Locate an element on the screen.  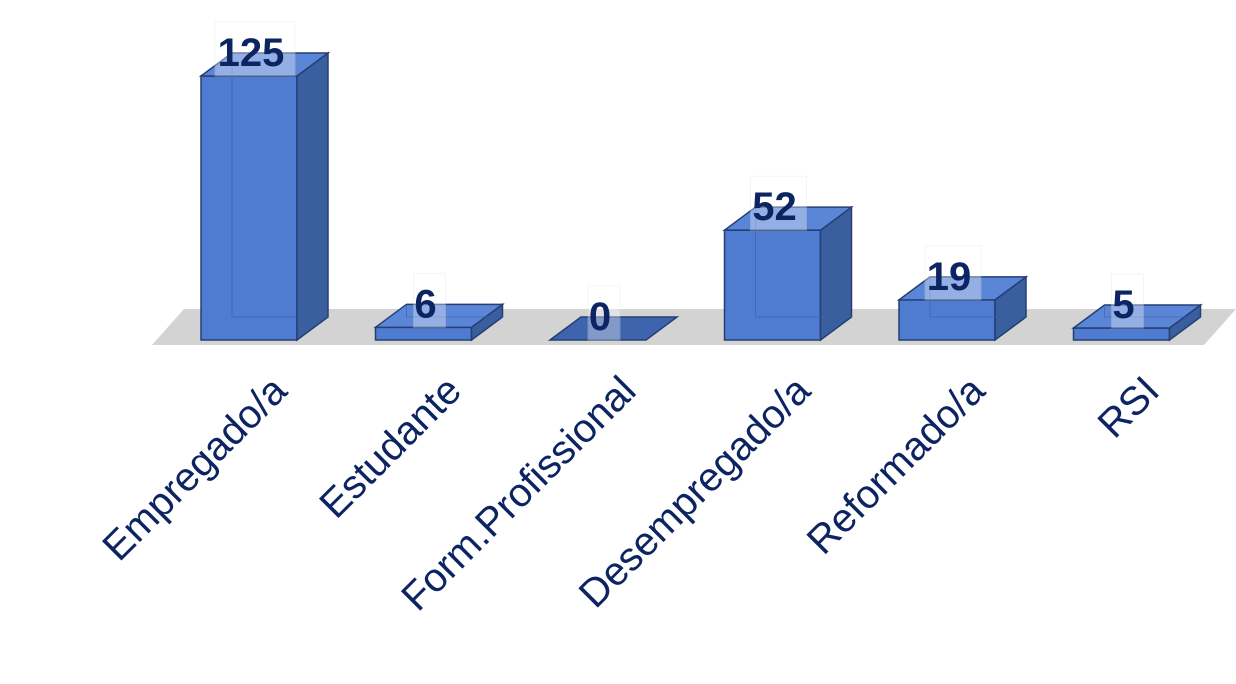
data-label: 5 is located at coordinates (1123, 305).